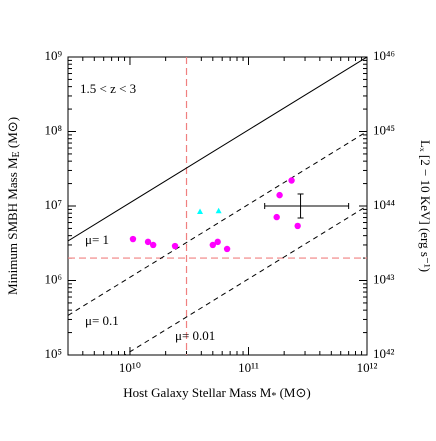 This screenshot has width=436, height=441. I want to click on y2-tick-label: 10⁴⁶, so click(384, 55).